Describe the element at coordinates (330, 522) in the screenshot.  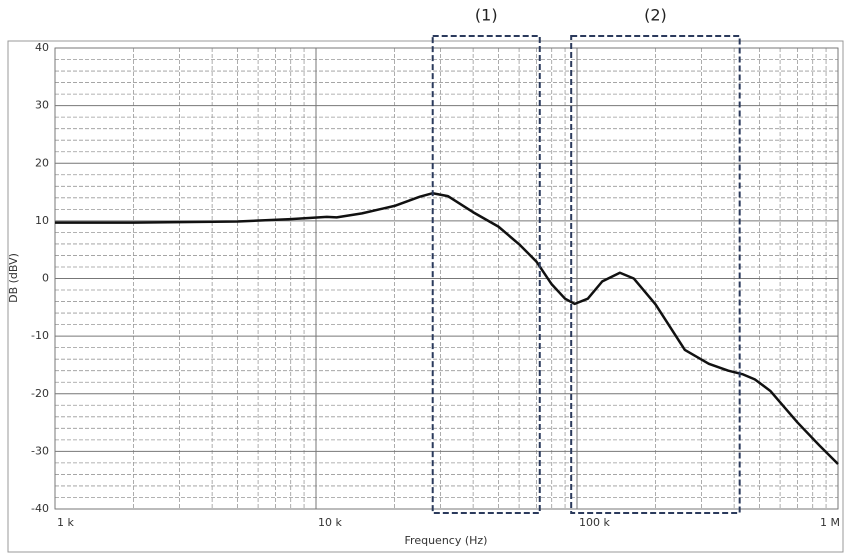
I see `x-tick-label: 10 k` at that location.